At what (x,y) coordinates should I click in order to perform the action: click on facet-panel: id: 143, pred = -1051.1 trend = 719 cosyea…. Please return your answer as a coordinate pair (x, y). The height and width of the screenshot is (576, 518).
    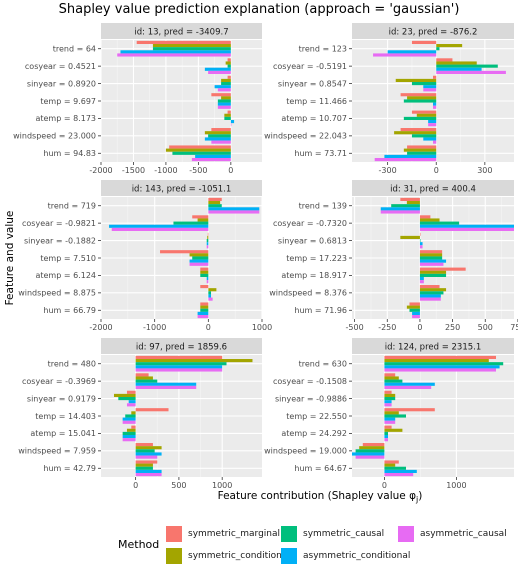
    Looking at the image, I should click on (145, 256).